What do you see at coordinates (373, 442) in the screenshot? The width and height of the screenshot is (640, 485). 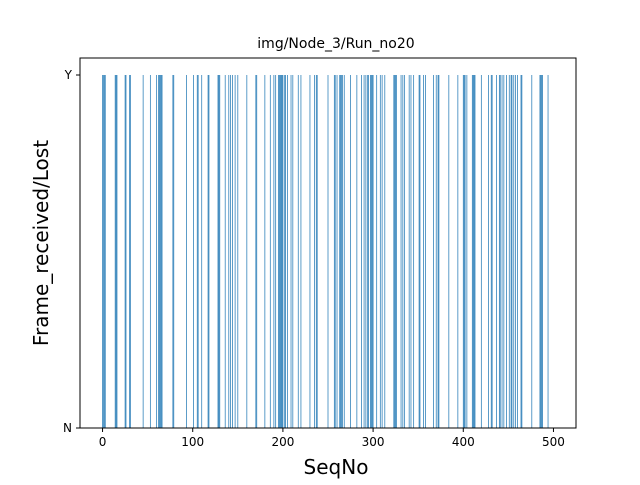 I see `x-tick-label: 300` at bounding box center [373, 442].